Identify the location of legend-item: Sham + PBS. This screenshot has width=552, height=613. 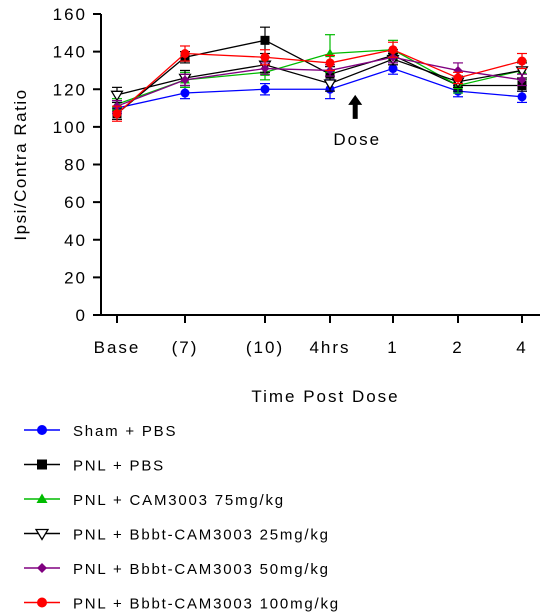
(100, 431).